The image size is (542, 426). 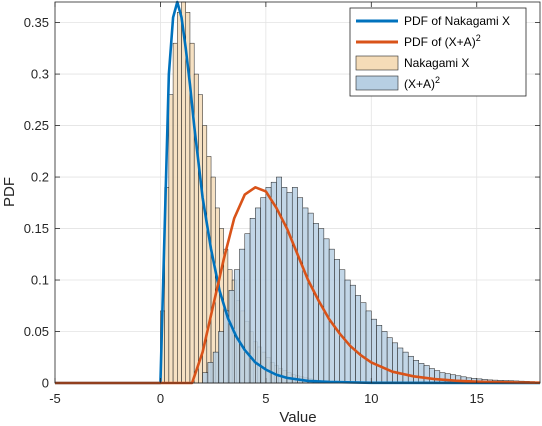 I want to click on x-tick-label: 5, so click(x=265, y=398).